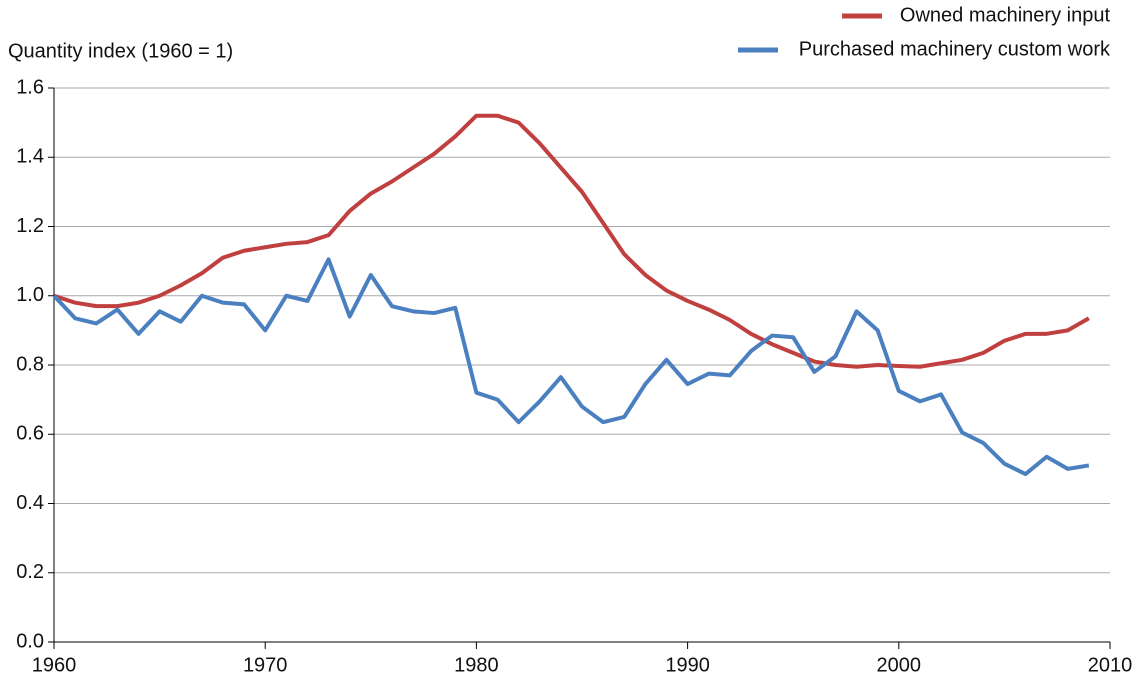 Image resolution: width=1140 pixels, height=695 pixels. Describe the element at coordinates (120, 51) in the screenshot. I see `y-axis-label: Quantity index (1960 = 1)` at that location.